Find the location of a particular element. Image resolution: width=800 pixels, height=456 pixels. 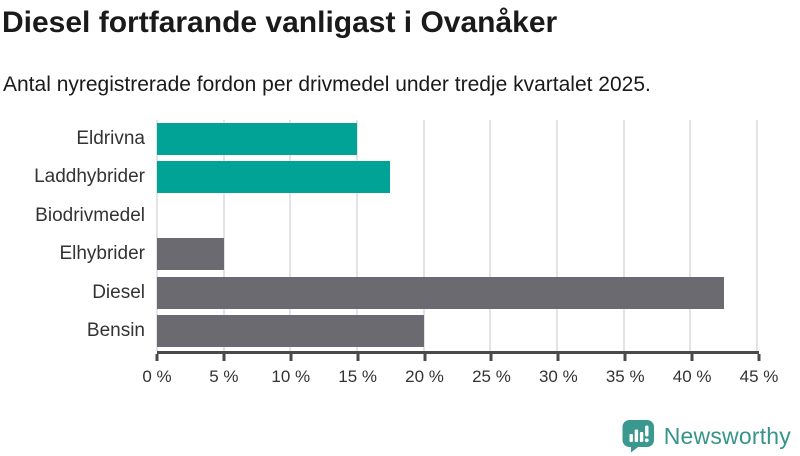

newsworthy-bubble-chart-icon is located at coordinates (638, 436).